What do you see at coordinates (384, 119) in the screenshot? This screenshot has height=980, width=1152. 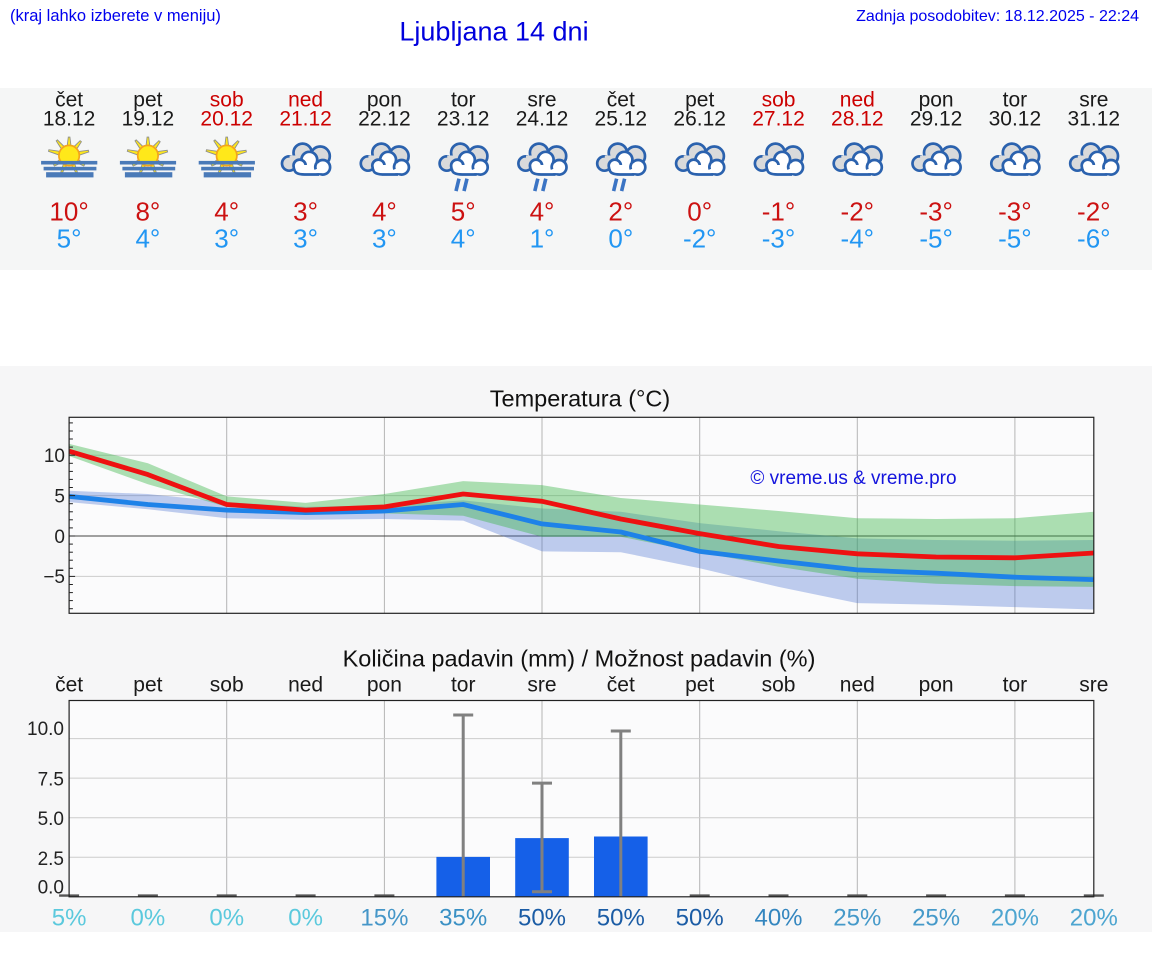 I see `svg-text: 22.12` at bounding box center [384, 119].